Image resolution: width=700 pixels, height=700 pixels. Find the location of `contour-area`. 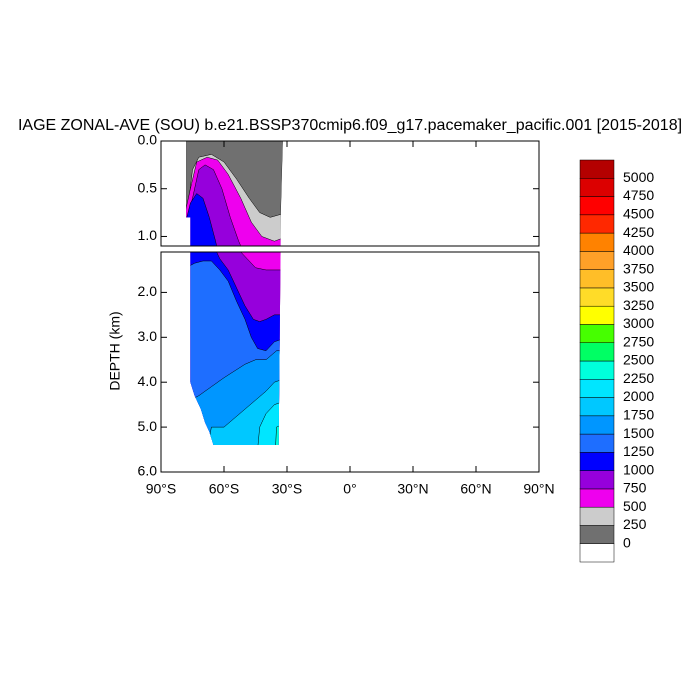

contour-area is located at coordinates (237, 420).